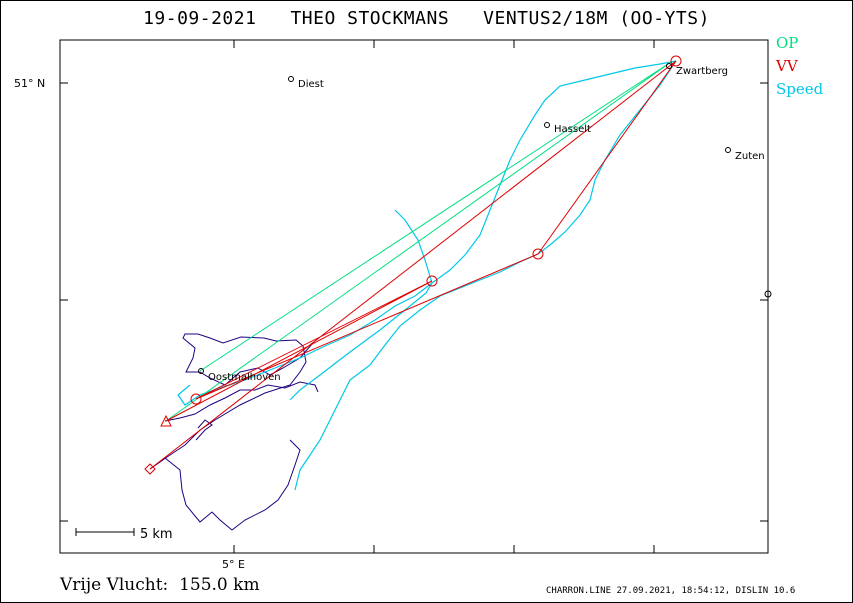 The width and height of the screenshot is (853, 603). What do you see at coordinates (29, 83) in the screenshot?
I see `lat-label: 51° N` at bounding box center [29, 83].